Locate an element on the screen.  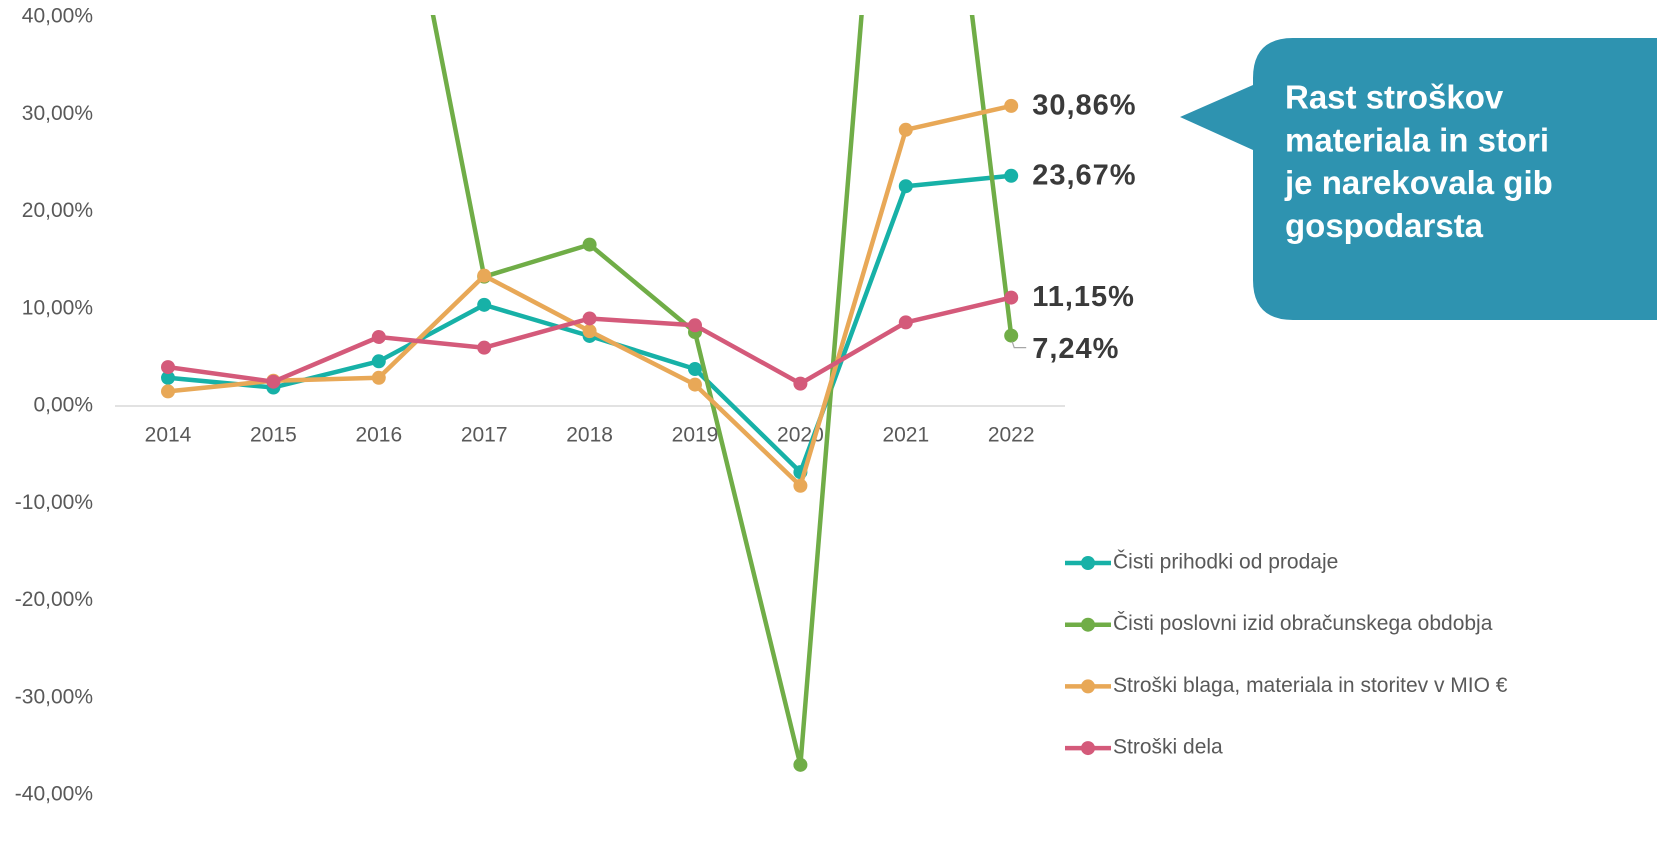
x-tick-label: 2015 is located at coordinates (273, 435).